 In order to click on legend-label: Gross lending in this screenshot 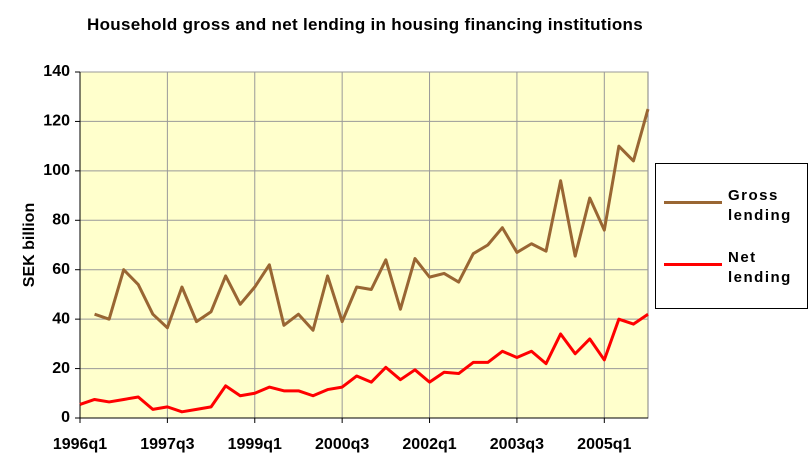, I will do `click(760, 205)`.